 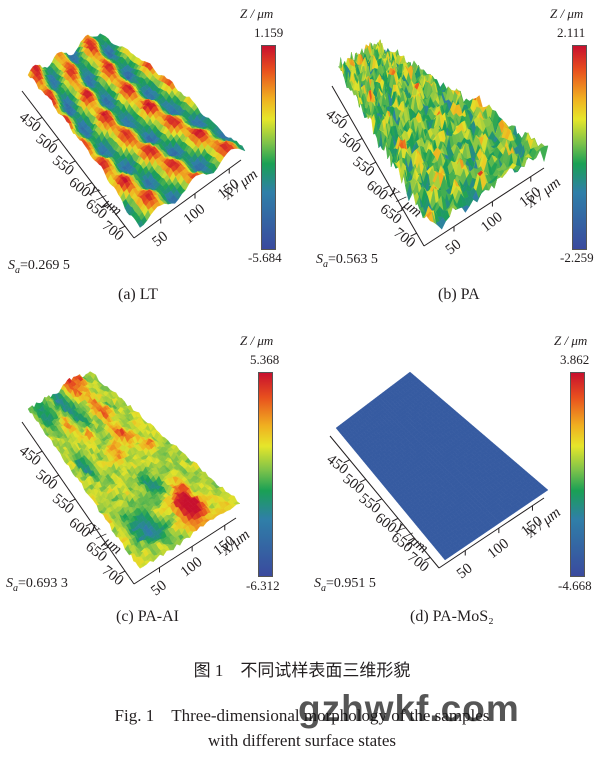 I want to click on panel-caption: (c) PA-AI, so click(x=147, y=616).